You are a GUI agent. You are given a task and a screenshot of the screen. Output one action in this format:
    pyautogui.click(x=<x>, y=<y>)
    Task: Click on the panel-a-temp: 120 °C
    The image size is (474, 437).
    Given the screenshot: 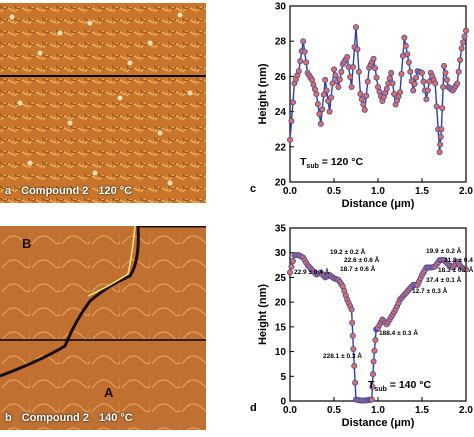 What is the action you would take?
    pyautogui.click(x=115, y=191)
    